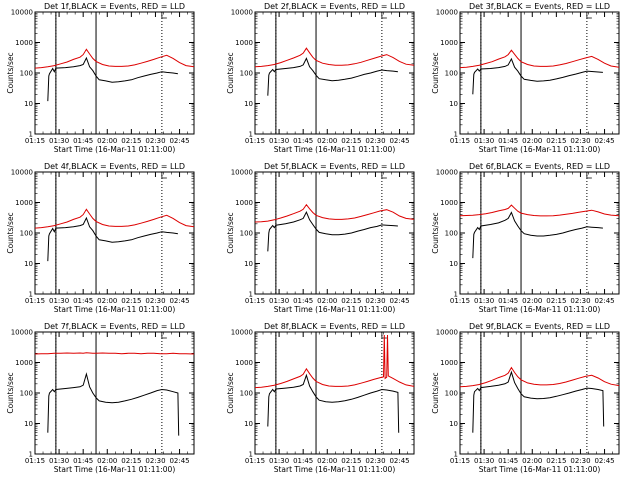 This screenshot has height=480, width=640. I want to click on chart-title: Det 6f,BLACK = Events, RED = LLD, so click(539, 166).